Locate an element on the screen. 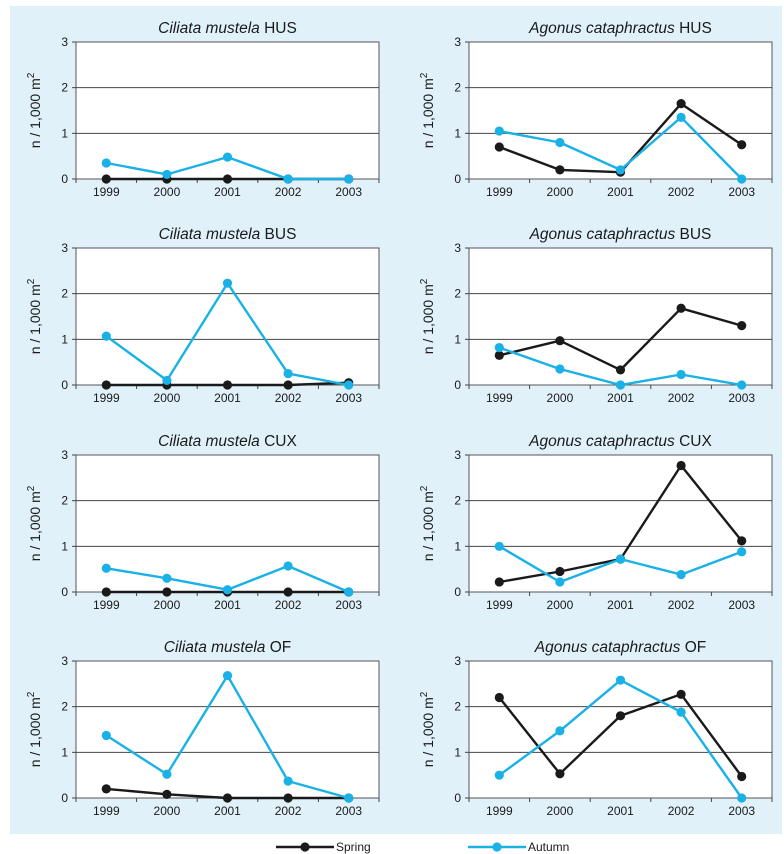  legend-label-spring: Spring is located at coordinates (353, 847).